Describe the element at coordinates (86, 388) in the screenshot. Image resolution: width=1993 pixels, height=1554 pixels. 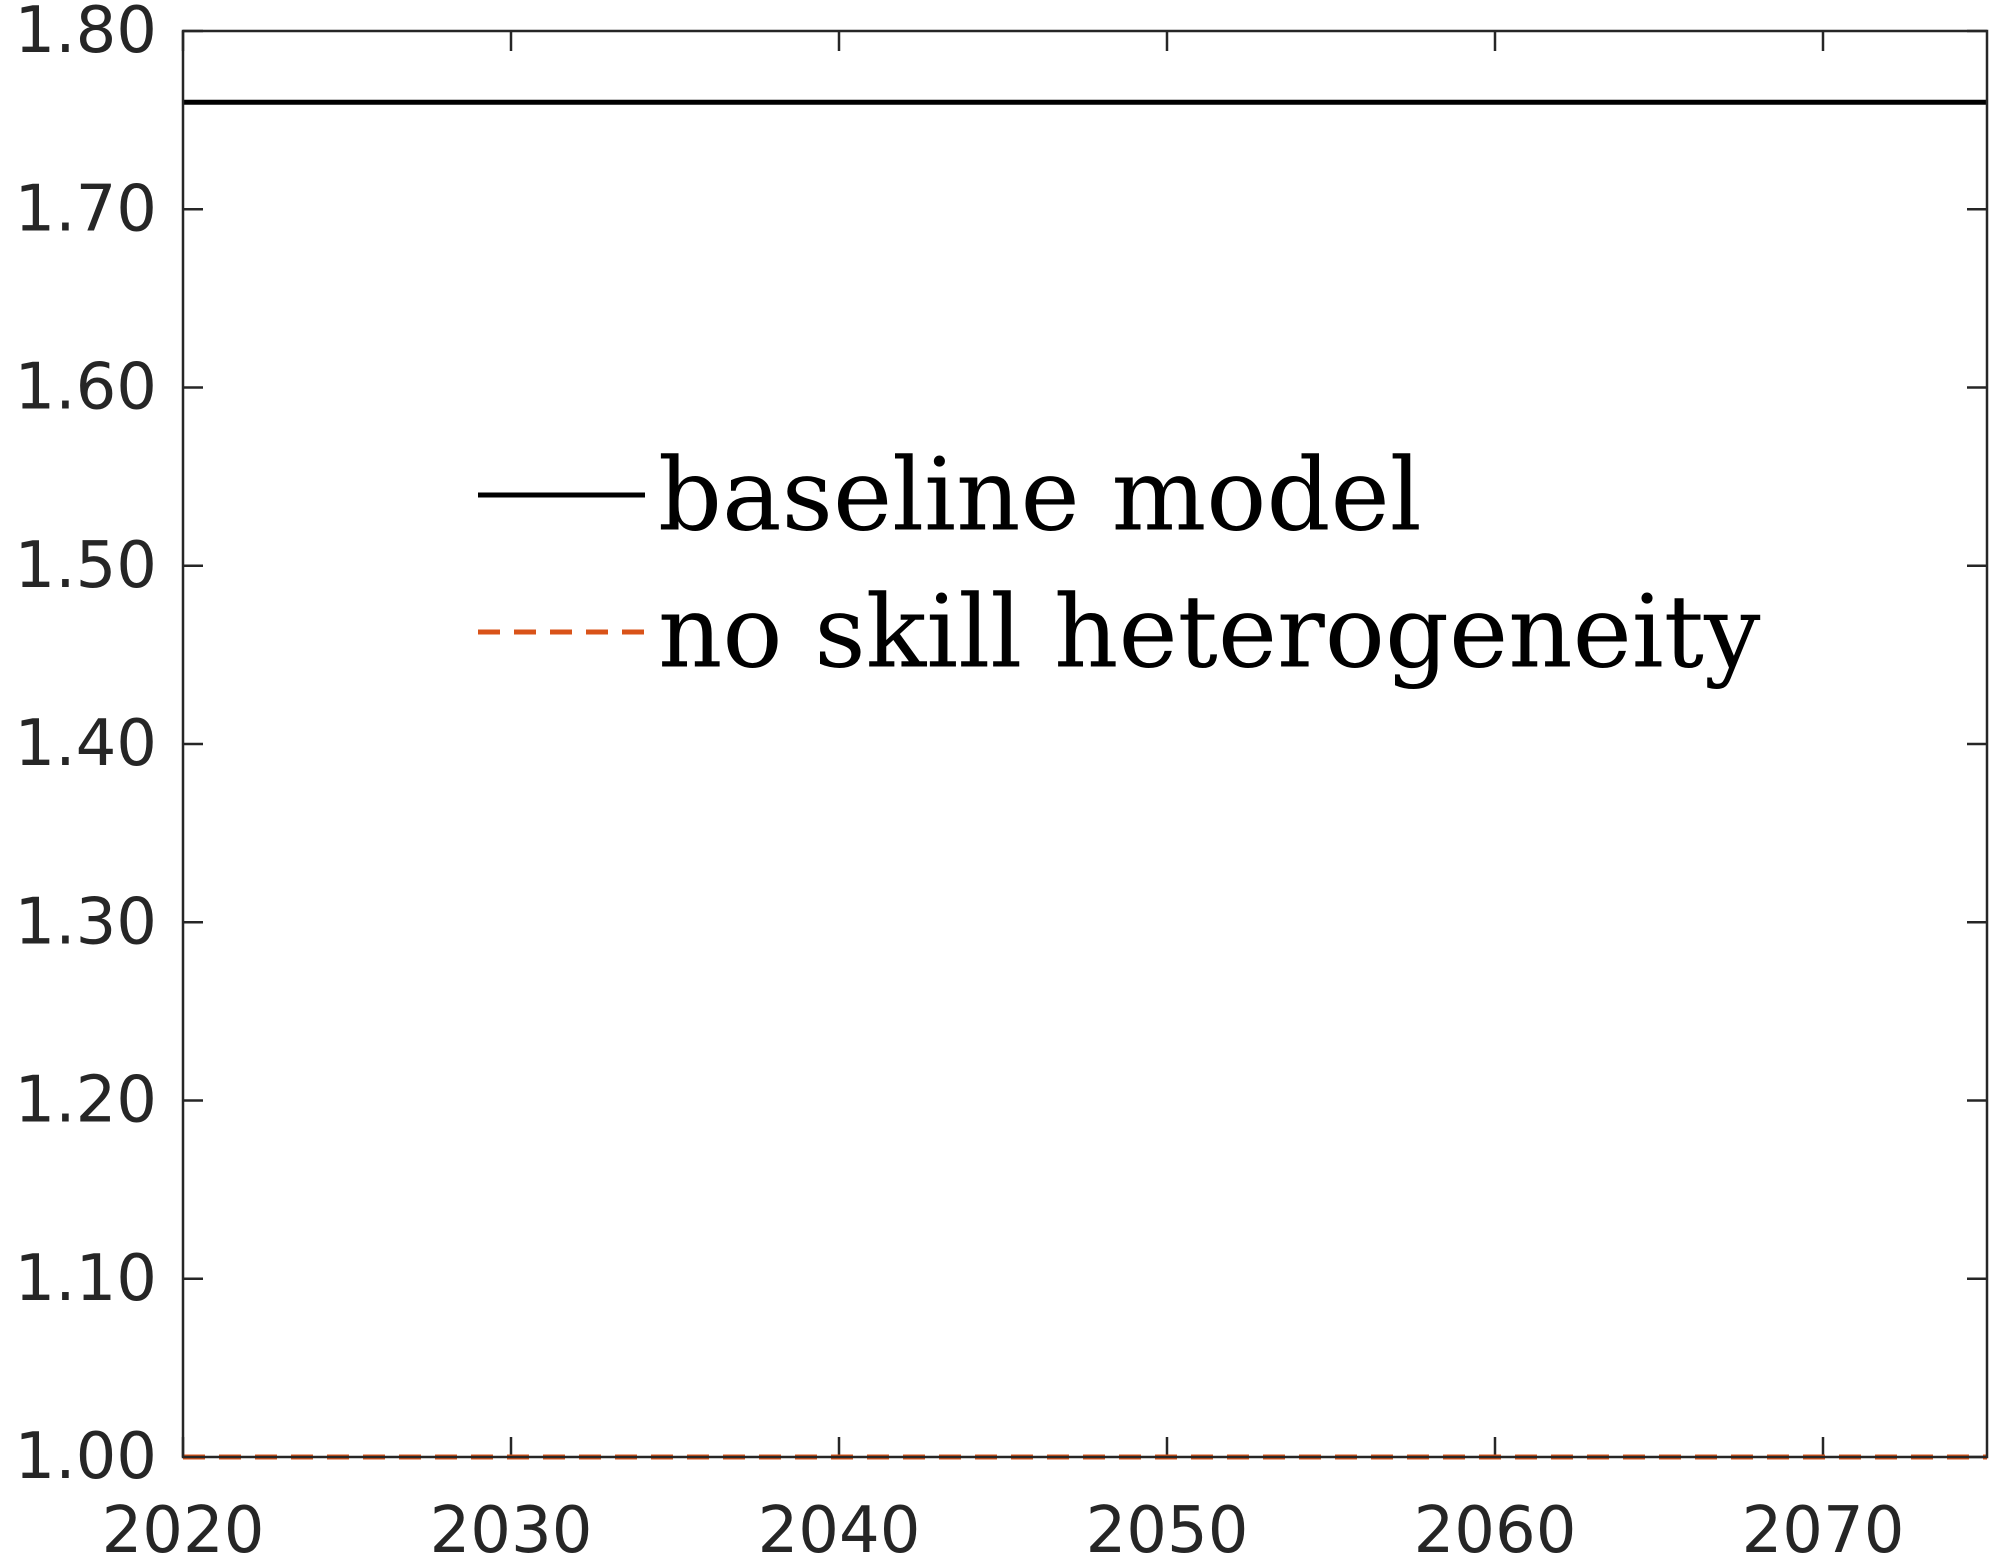
I see `y-tick-label: 1.60` at that location.